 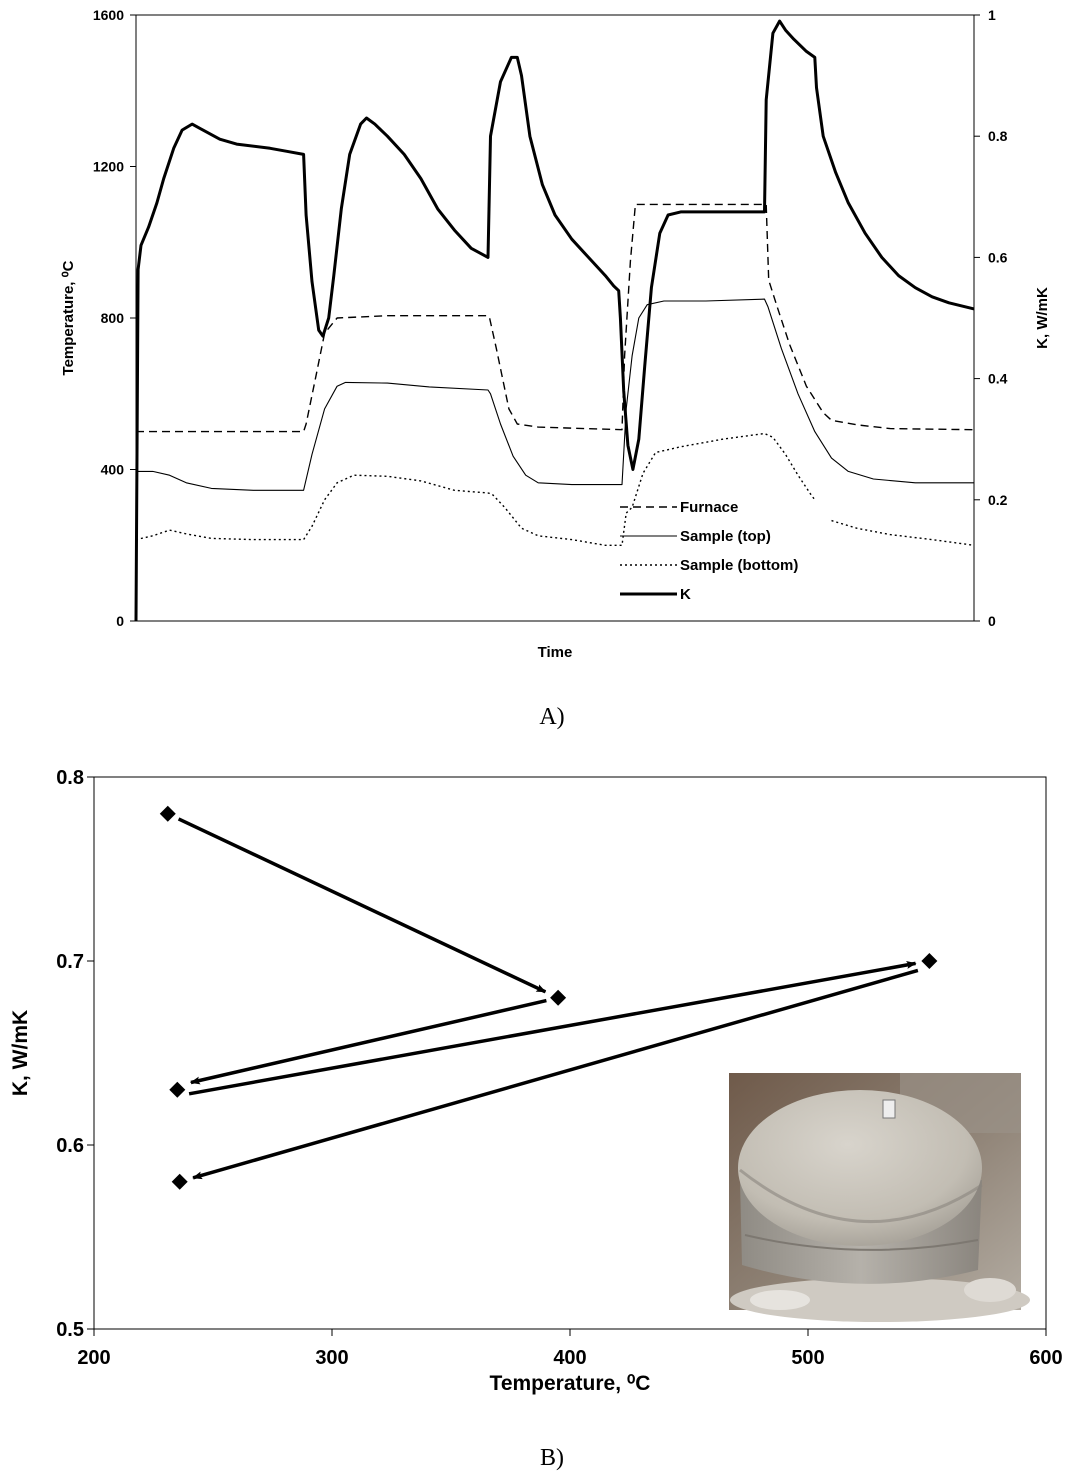 I want to click on chart-a-ylabel-left: Temperature, ⁰C, so click(x=68, y=317).